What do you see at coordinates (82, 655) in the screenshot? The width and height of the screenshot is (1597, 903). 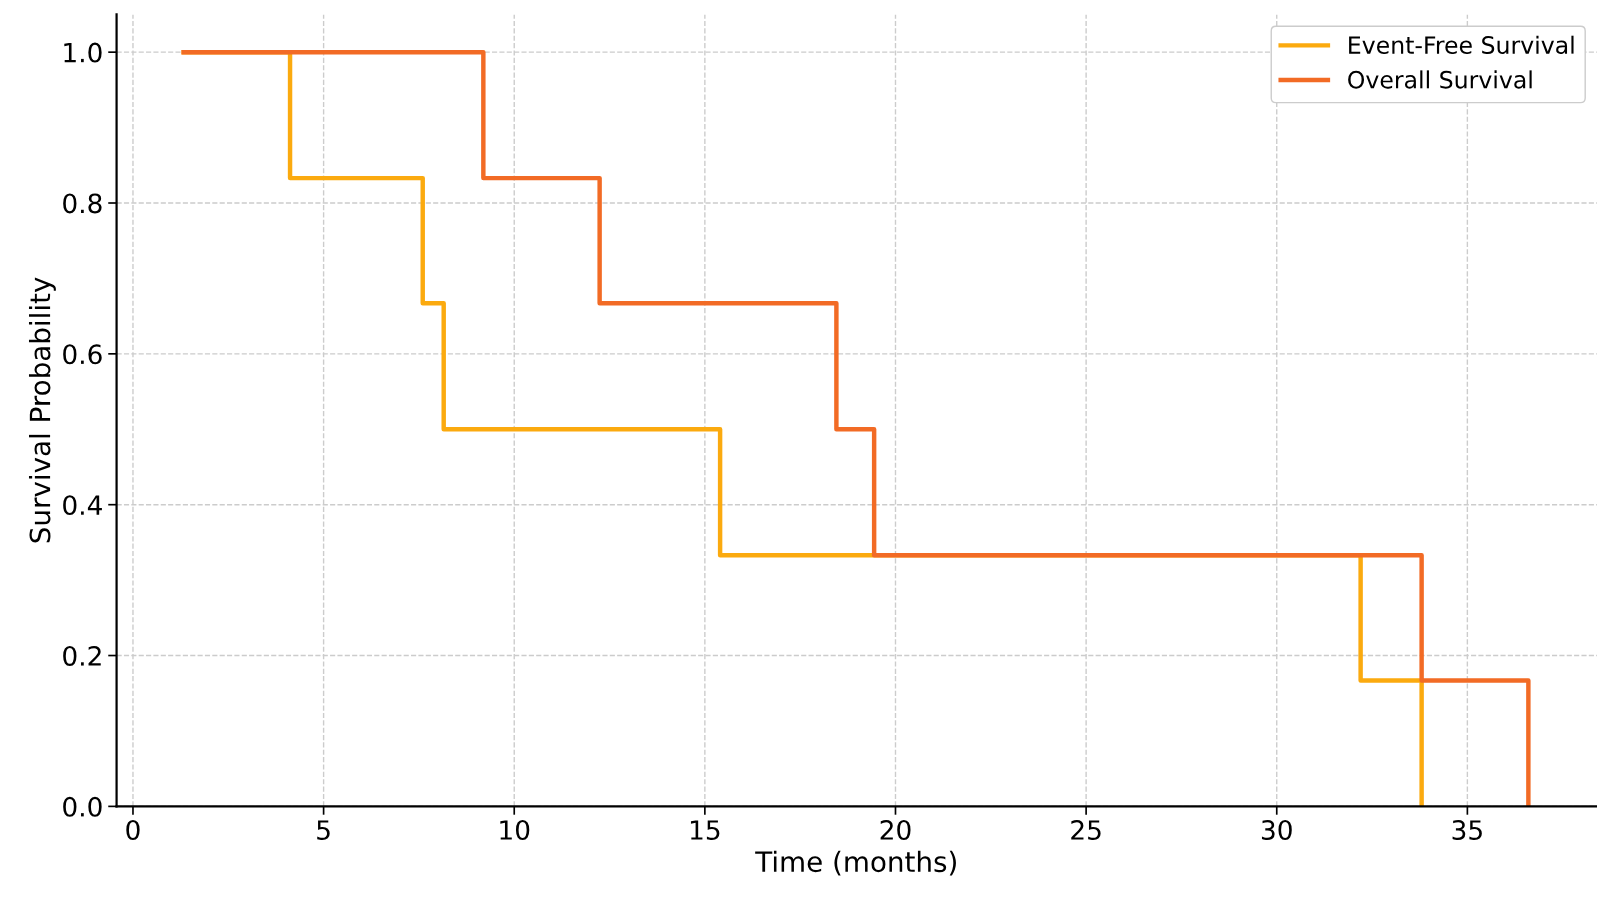 I see `y-tick-label: 0.2` at bounding box center [82, 655].